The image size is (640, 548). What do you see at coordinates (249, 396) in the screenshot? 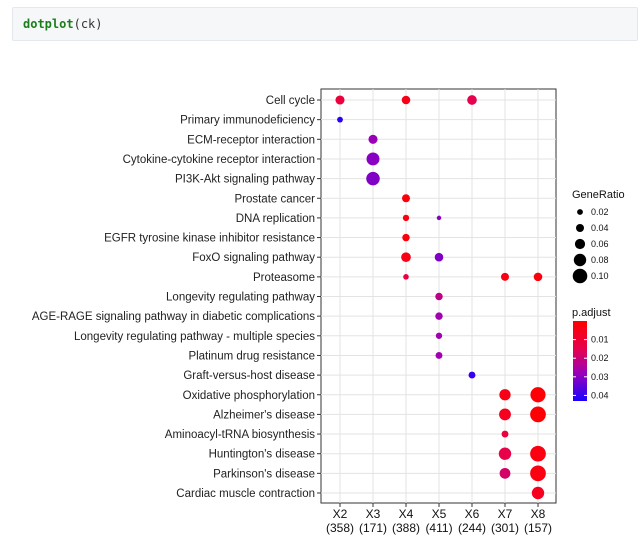
I see `term-label: Oxidative phosphorylation` at bounding box center [249, 396].